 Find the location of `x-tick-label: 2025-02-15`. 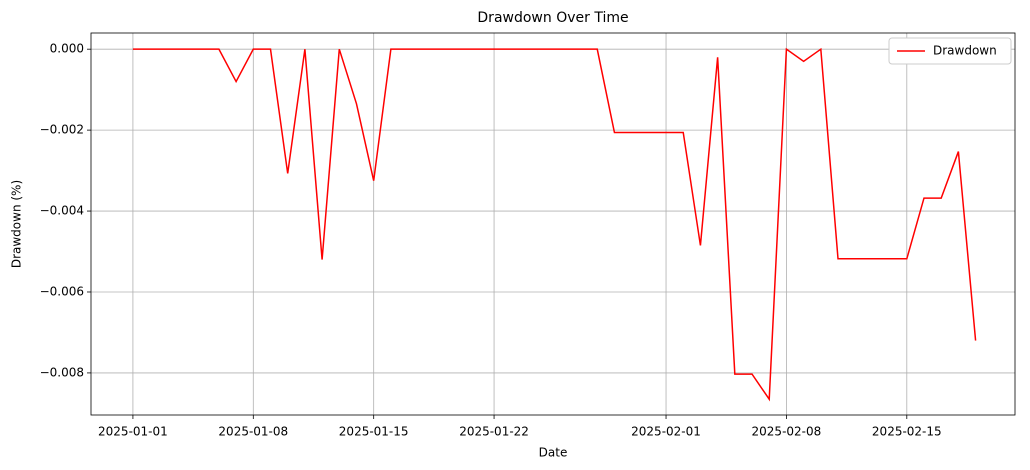

x-tick-label: 2025-02-15 is located at coordinates (907, 432).